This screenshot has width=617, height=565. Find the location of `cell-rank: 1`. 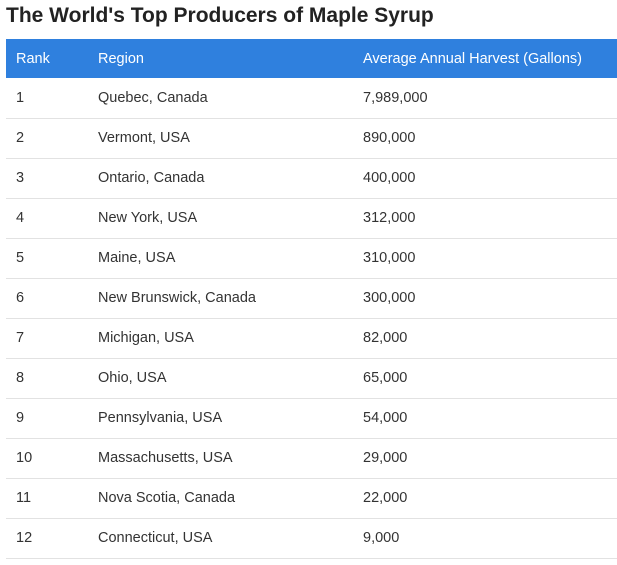

cell-rank: 1 is located at coordinates (47, 98).